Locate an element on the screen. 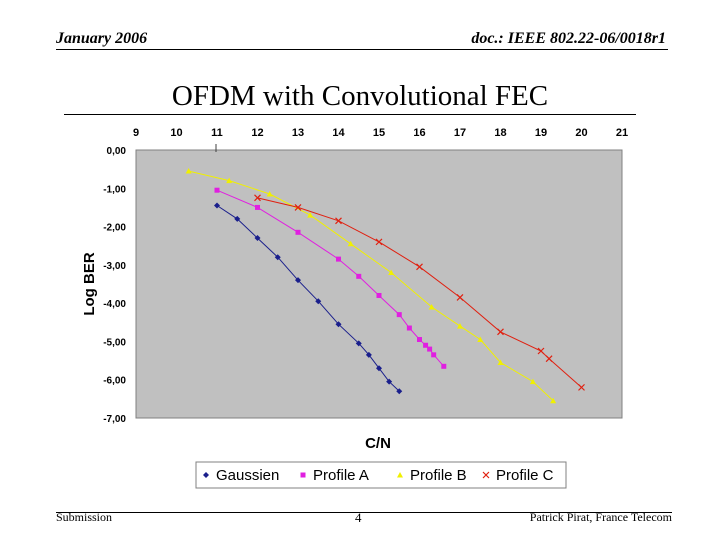 The height and width of the screenshot is (540, 720). legend-item-profile-c: Profile C is located at coordinates (518, 475).